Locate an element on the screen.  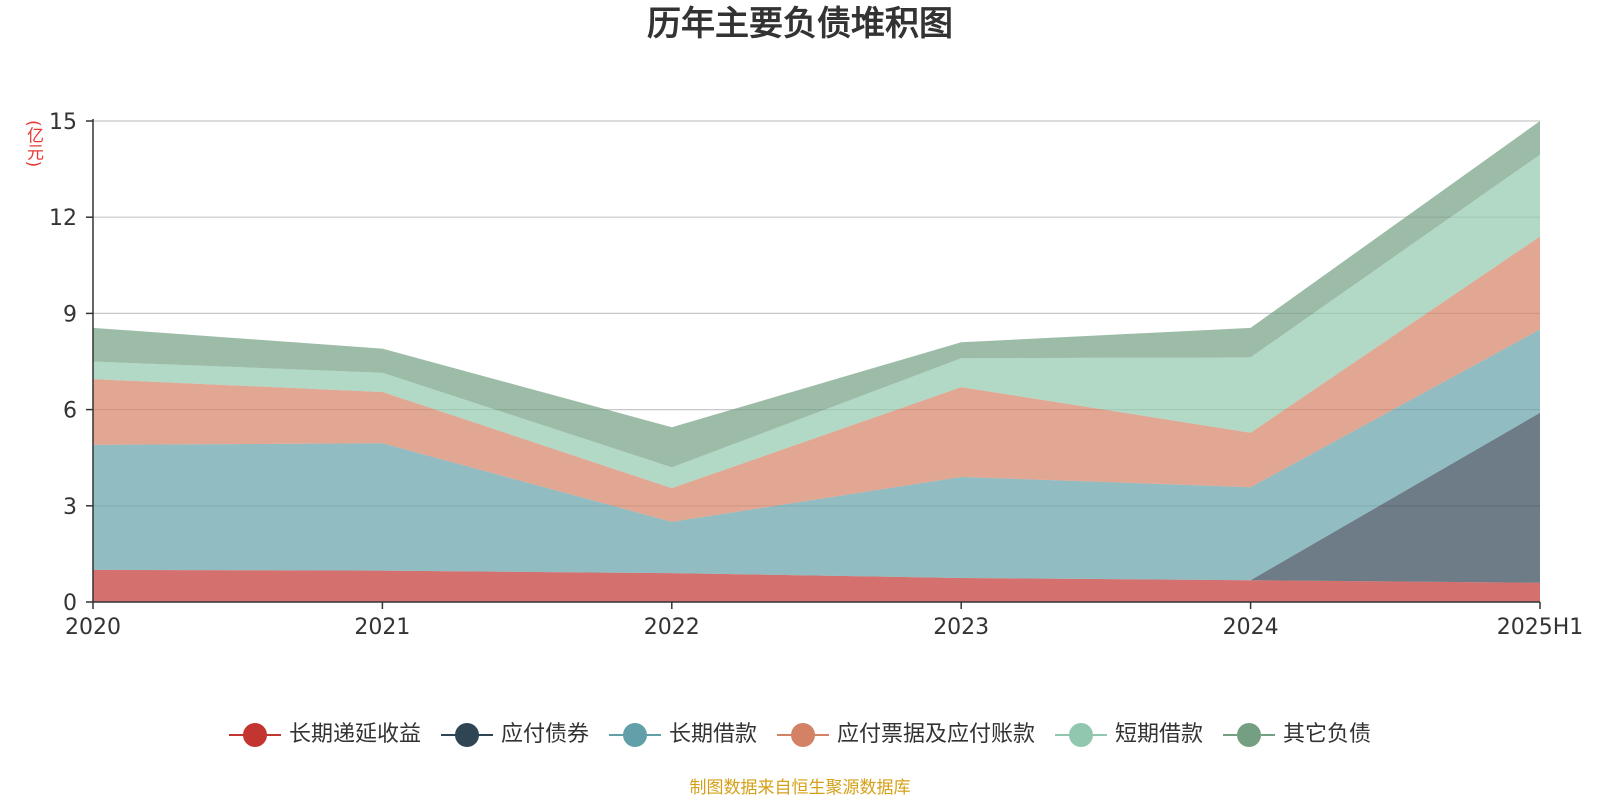
legend-item: 其它负债 is located at coordinates (1297, 735).